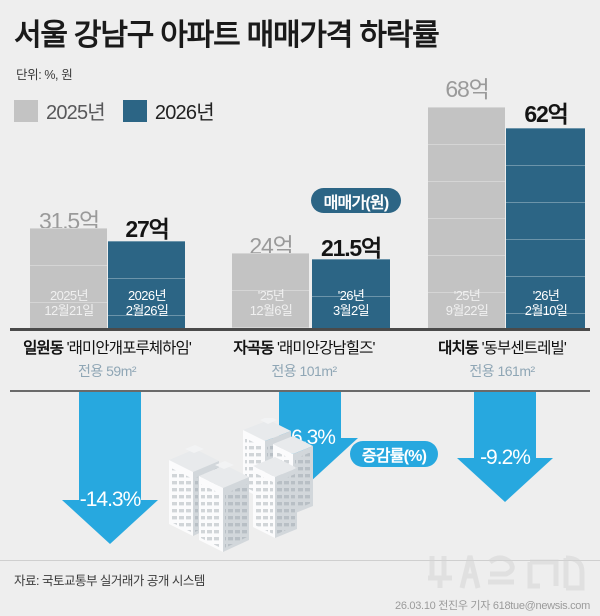 This screenshot has width=600, height=616. Describe the element at coordinates (467, 310) in the screenshot. I see `bar-date-line2: 9월22일` at that location.